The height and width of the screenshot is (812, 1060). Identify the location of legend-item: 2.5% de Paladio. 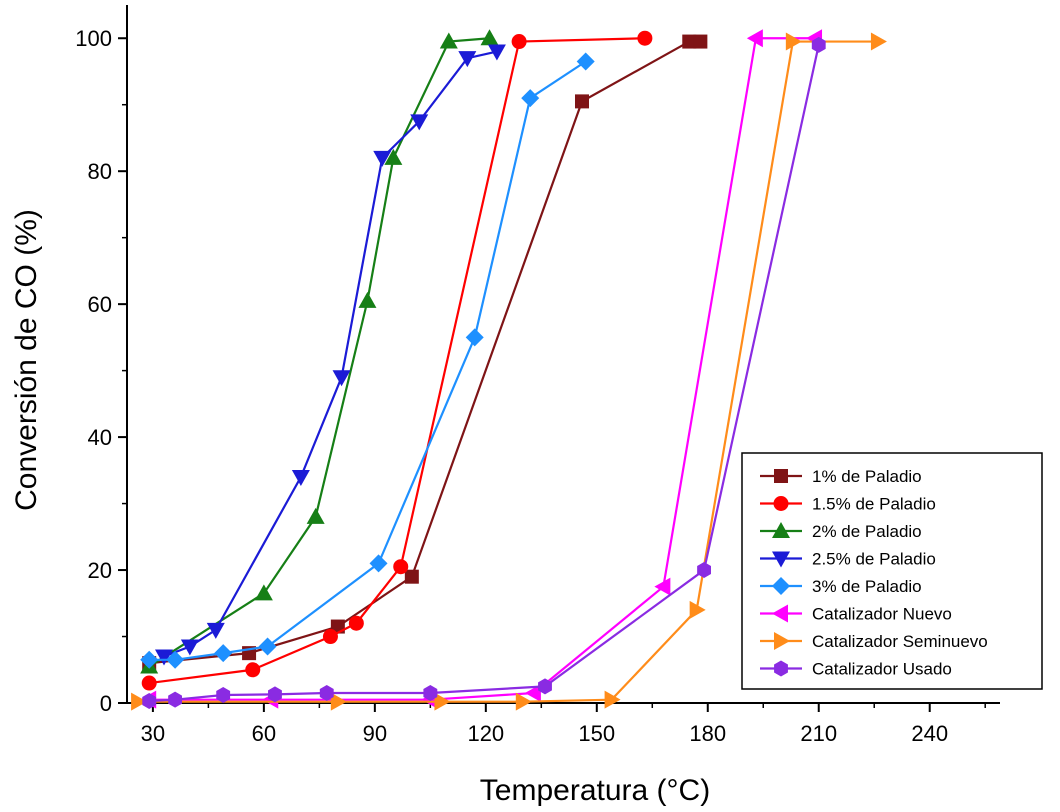
(848, 559).